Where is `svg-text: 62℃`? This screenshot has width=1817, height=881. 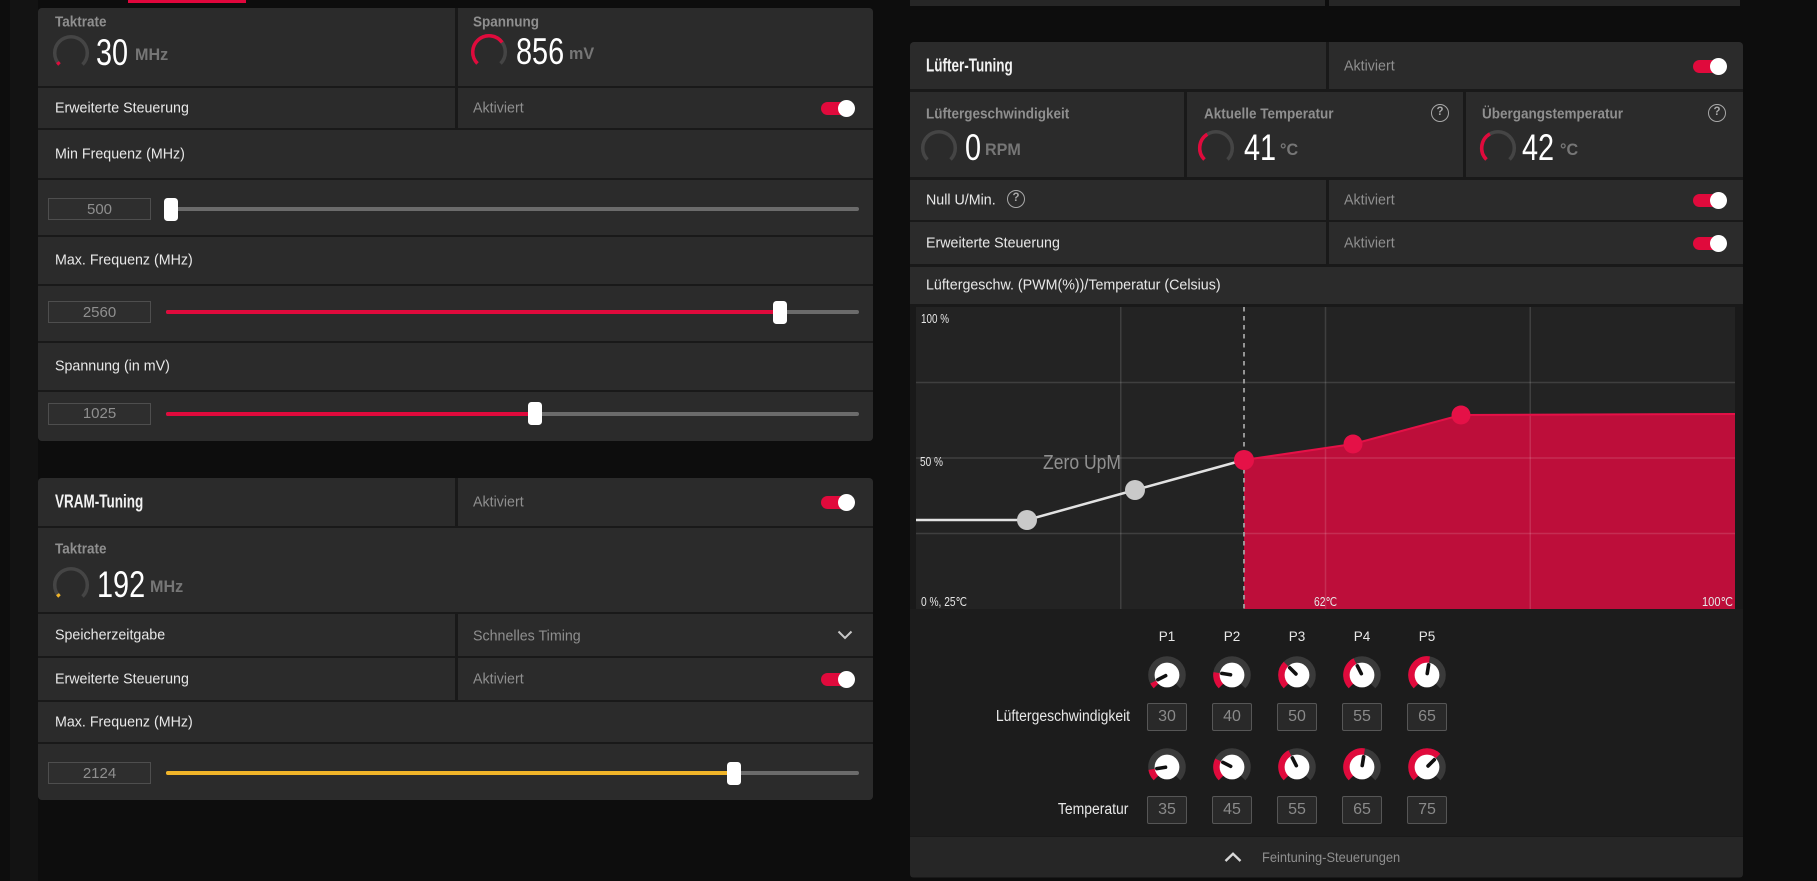 svg-text: 62℃ is located at coordinates (1325, 602).